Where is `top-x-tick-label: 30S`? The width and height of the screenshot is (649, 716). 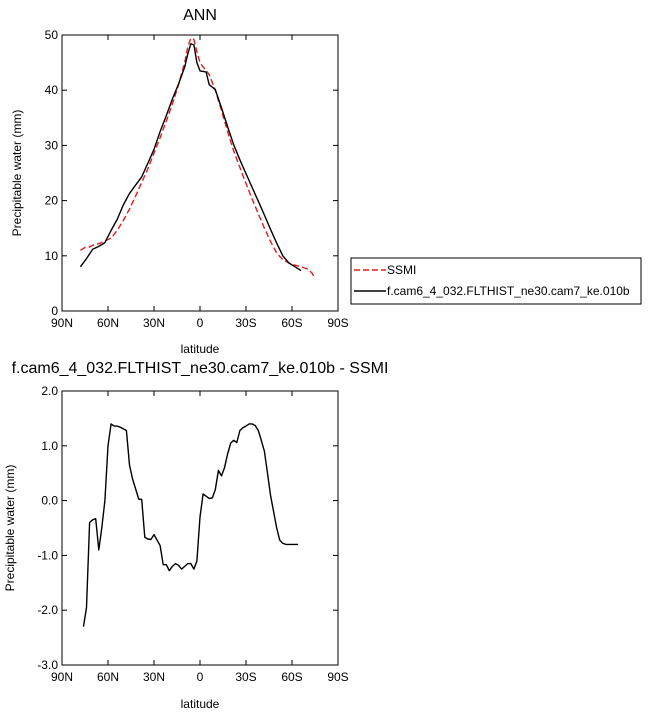 top-x-tick-label: 30S is located at coordinates (245, 323).